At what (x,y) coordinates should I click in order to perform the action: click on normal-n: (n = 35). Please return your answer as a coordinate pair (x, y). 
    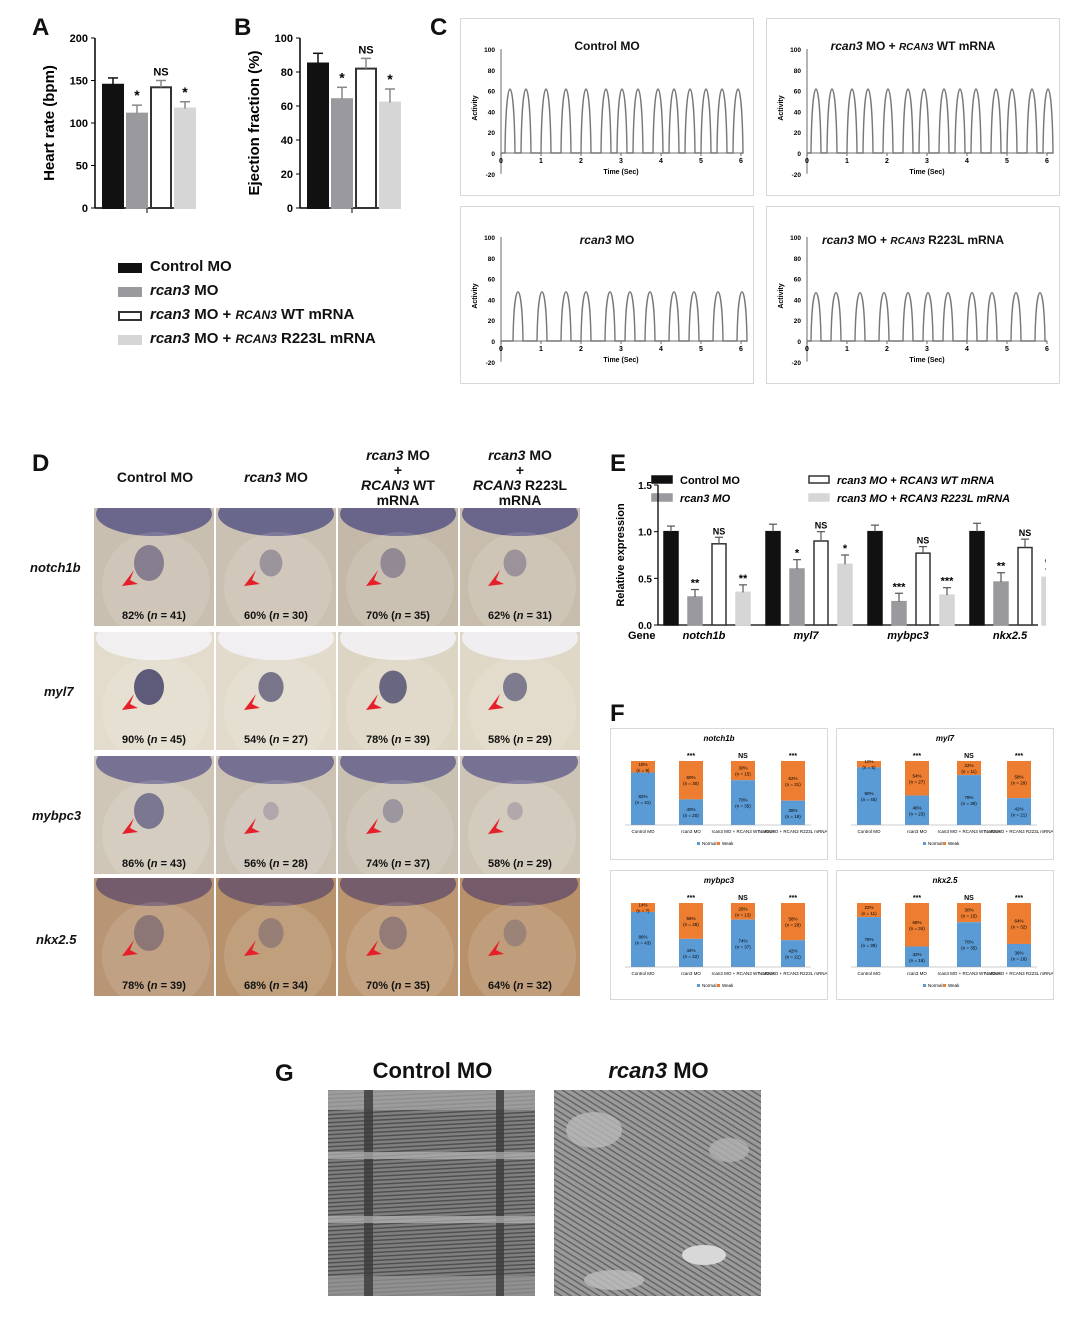
    Looking at the image, I should click on (969, 948).